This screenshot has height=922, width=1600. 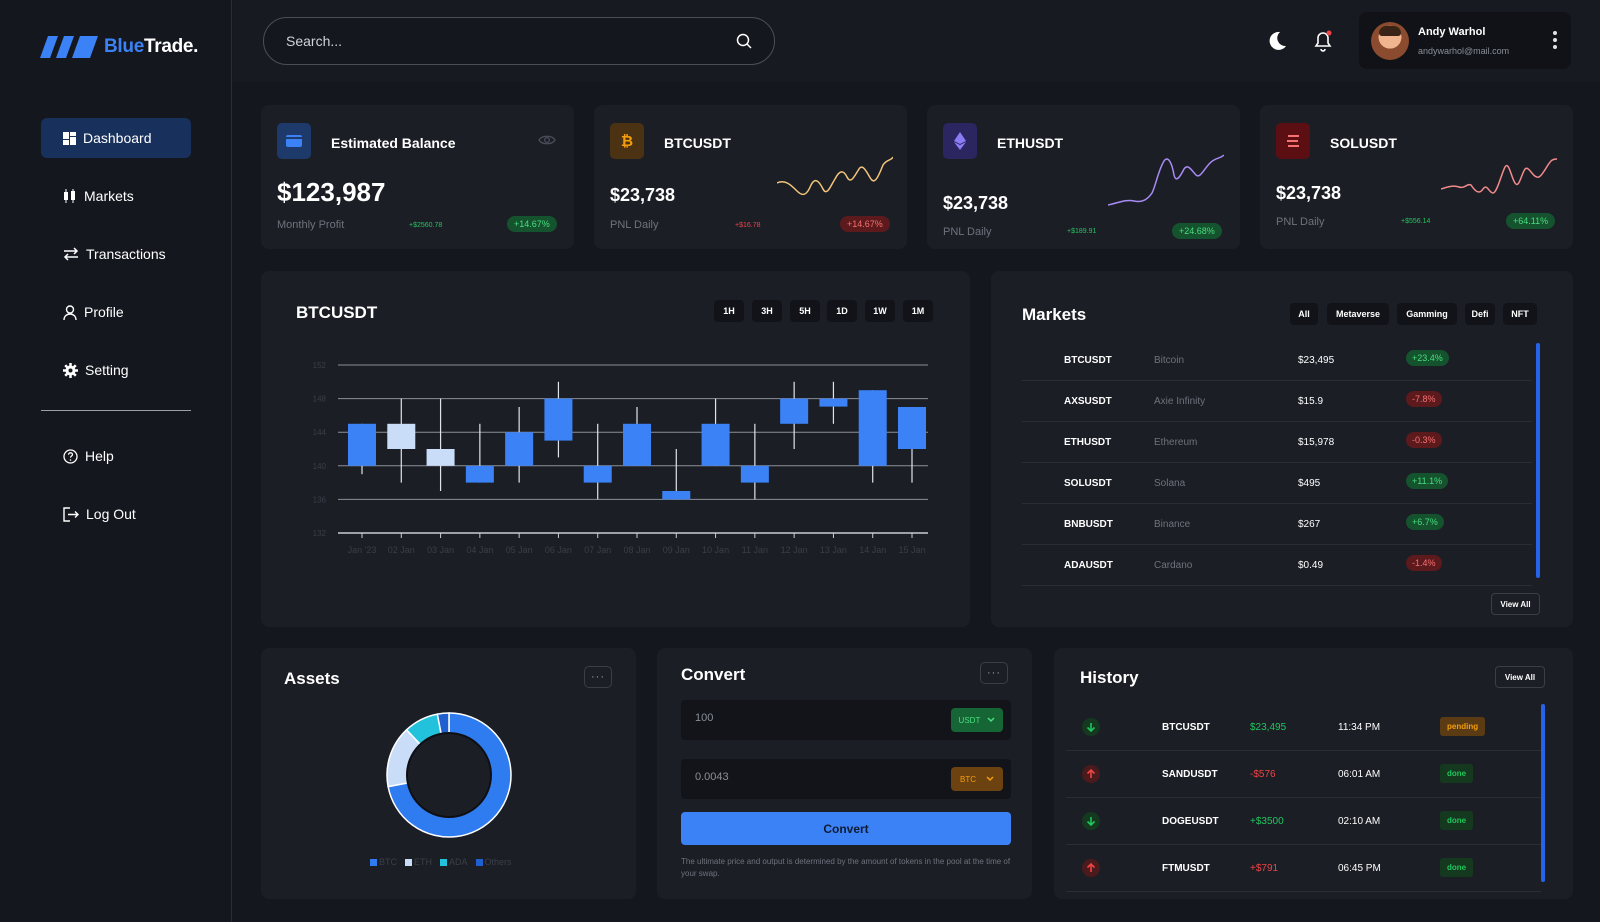 I want to click on eye-icon, so click(x=547, y=140).